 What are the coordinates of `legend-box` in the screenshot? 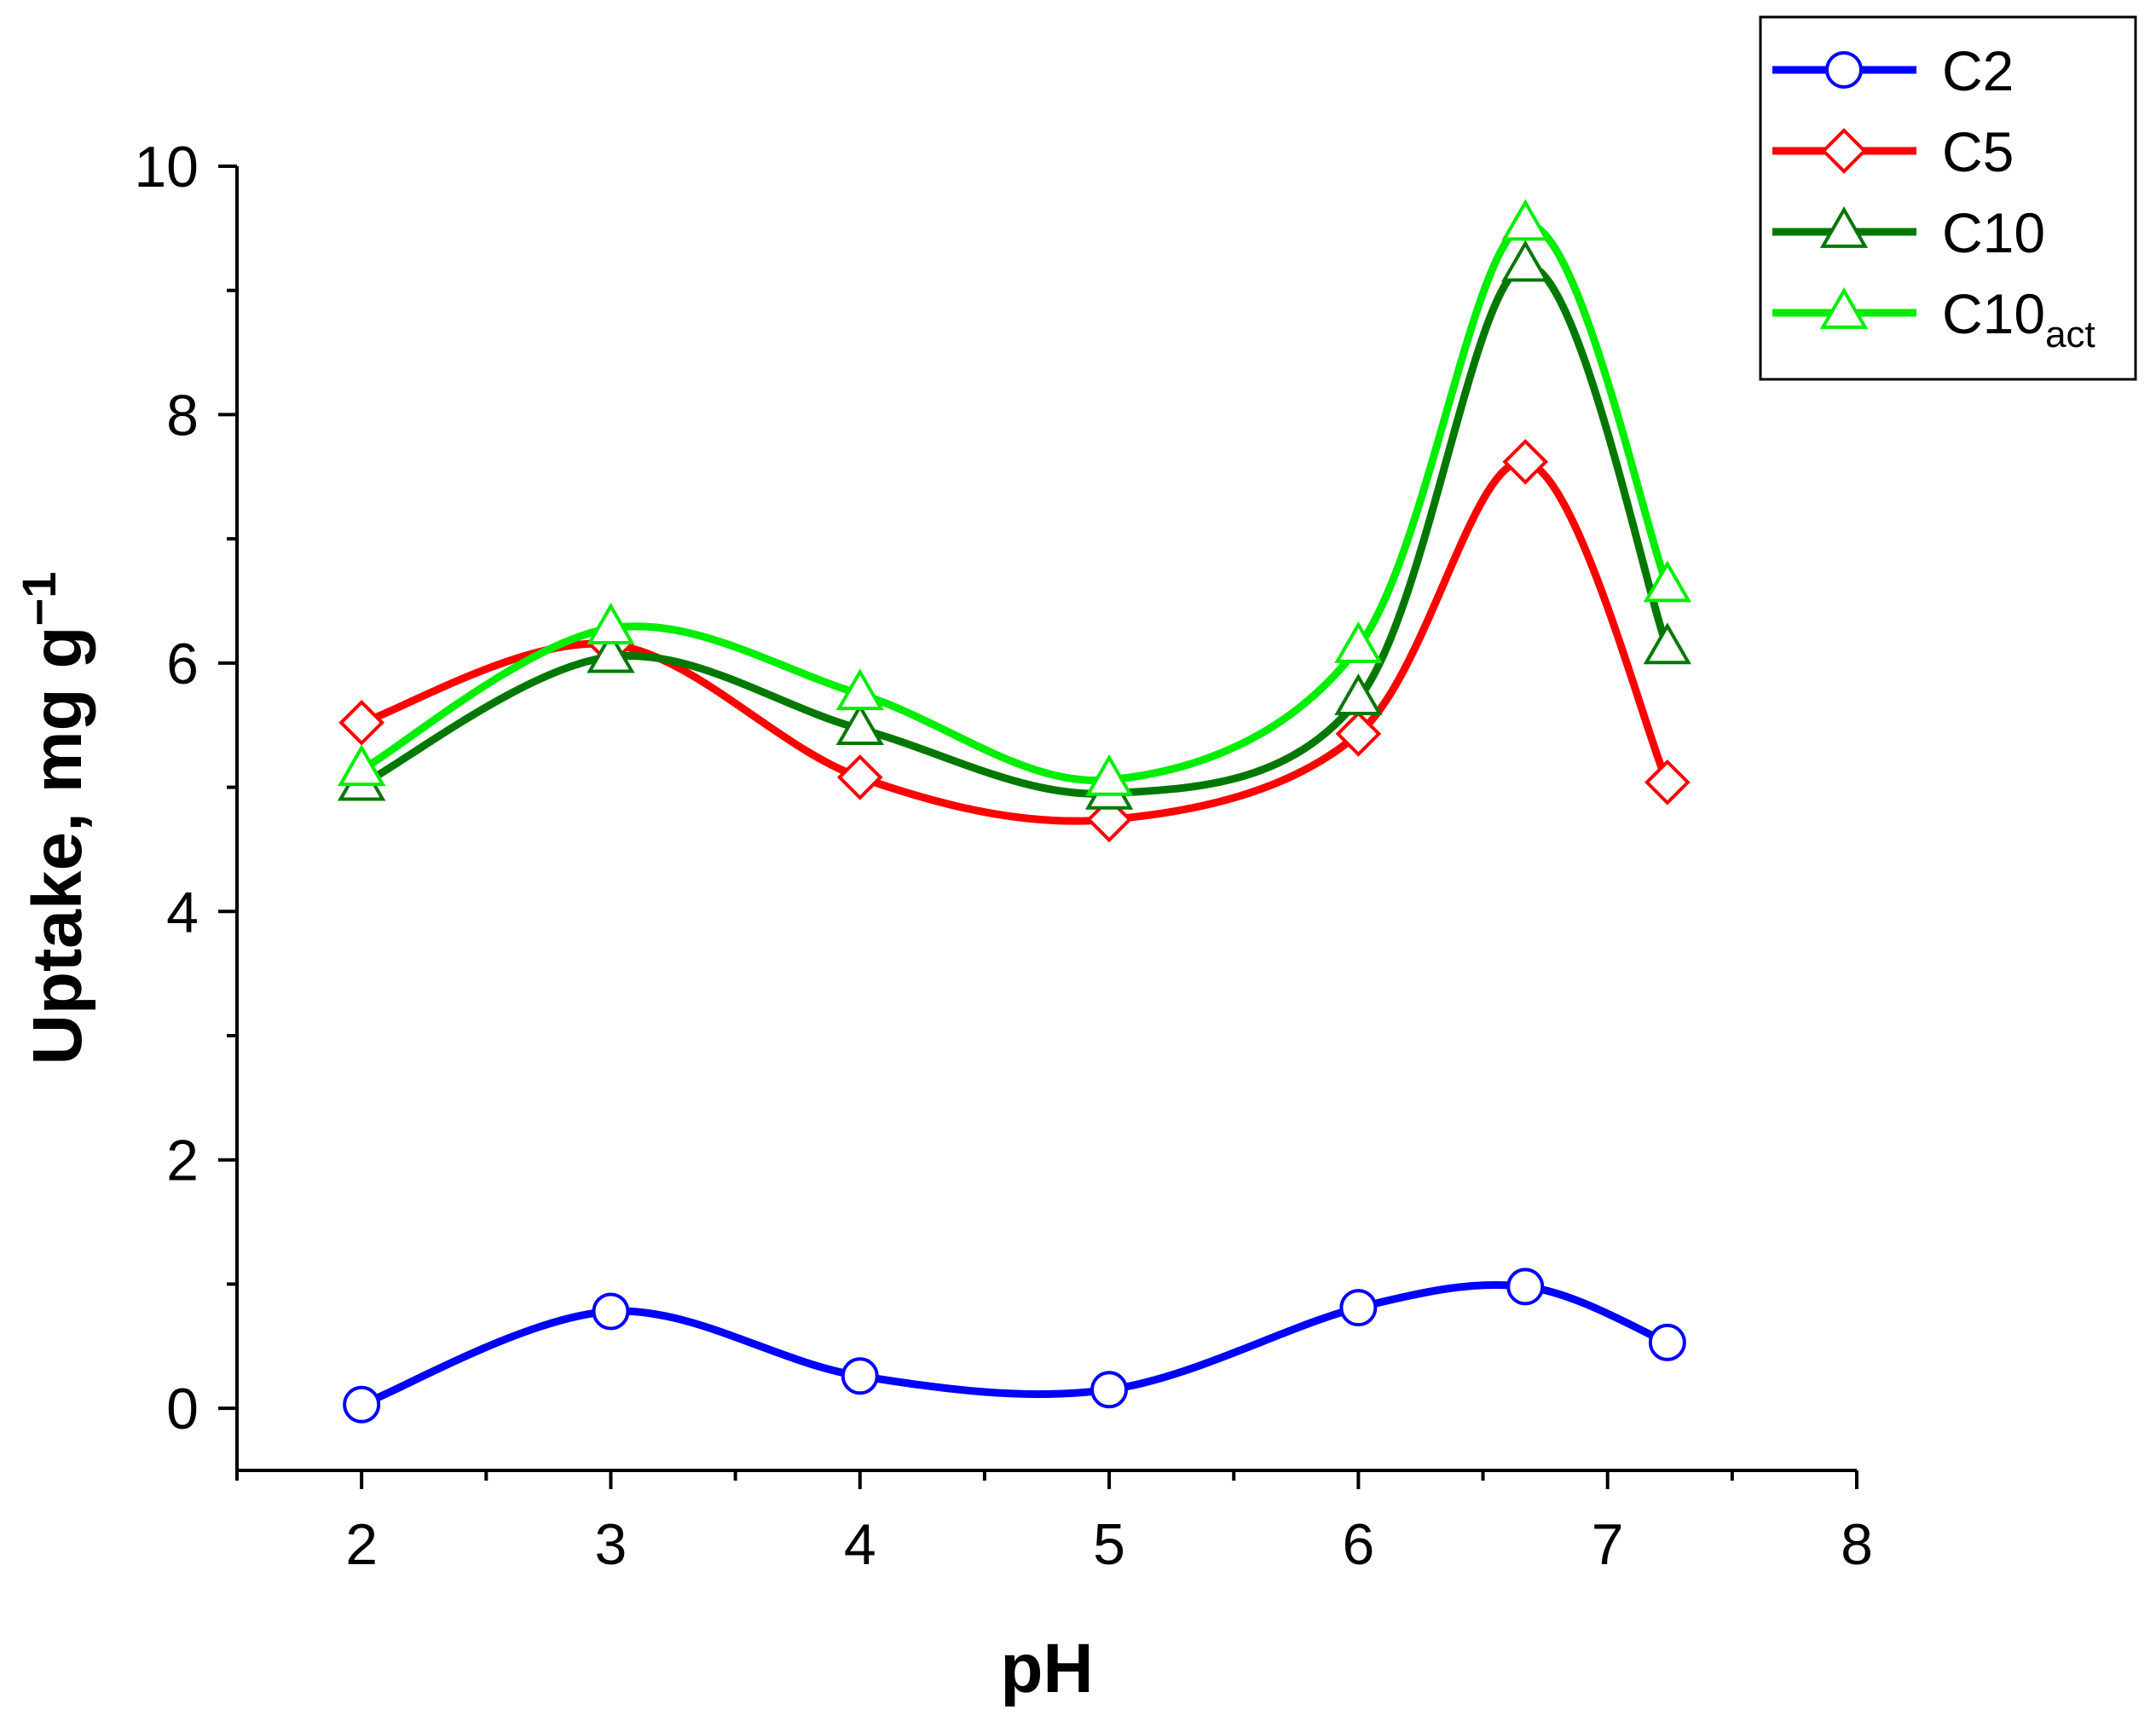 It's located at (1948, 198).